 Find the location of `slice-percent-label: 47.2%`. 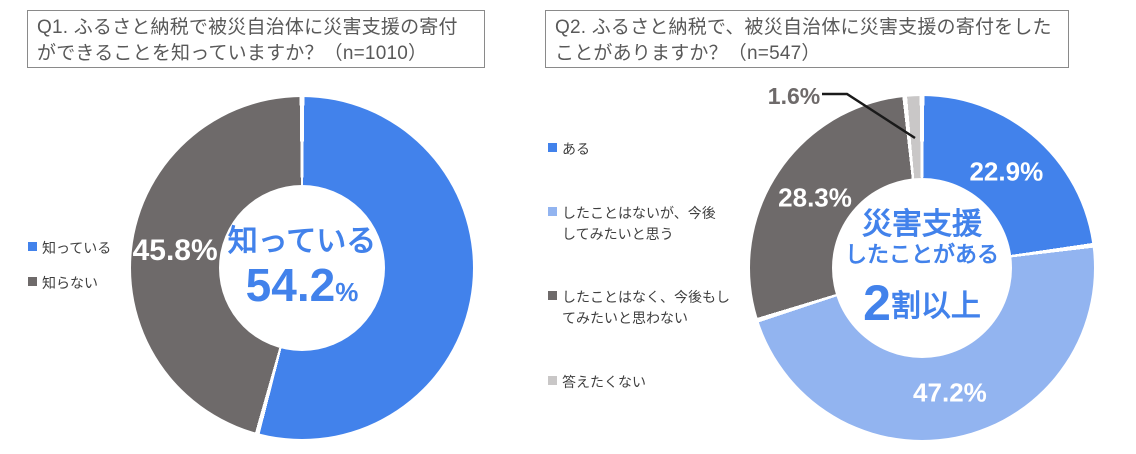

slice-percent-label: 47.2% is located at coordinates (950, 392).